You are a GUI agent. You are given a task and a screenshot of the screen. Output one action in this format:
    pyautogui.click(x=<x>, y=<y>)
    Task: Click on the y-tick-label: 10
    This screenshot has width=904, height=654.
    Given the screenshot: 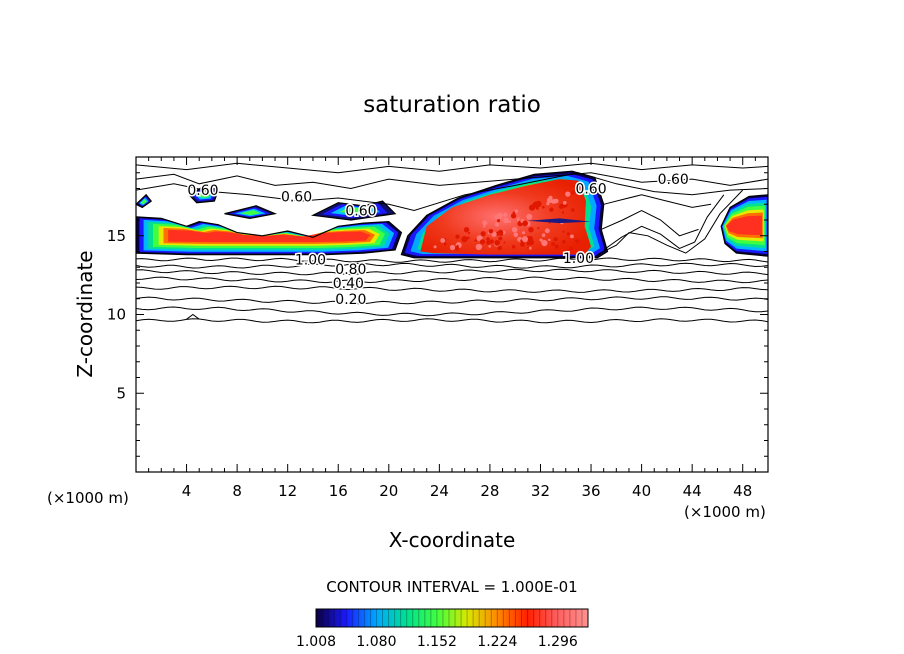 What is the action you would take?
    pyautogui.click(x=116, y=315)
    